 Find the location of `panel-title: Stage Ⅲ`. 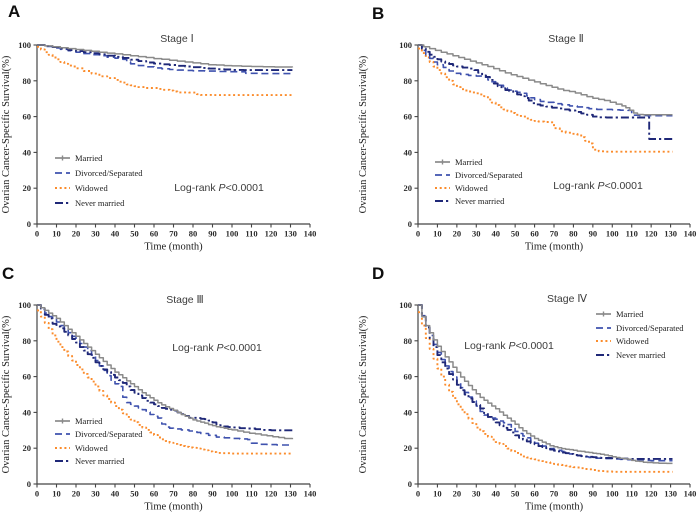

panel-title: Stage Ⅲ is located at coordinates (185, 300).